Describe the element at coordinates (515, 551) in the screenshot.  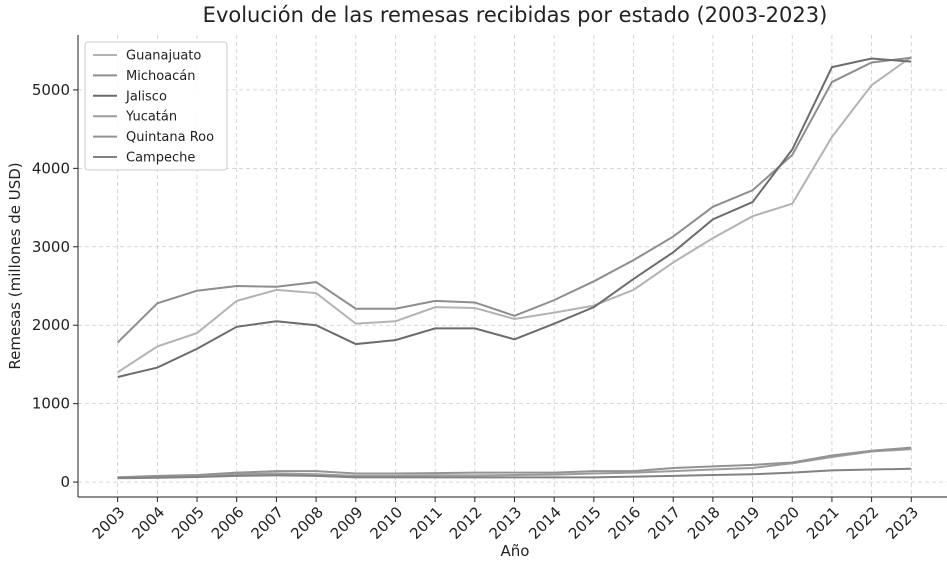
I see `x-axis-label: Año` at that location.